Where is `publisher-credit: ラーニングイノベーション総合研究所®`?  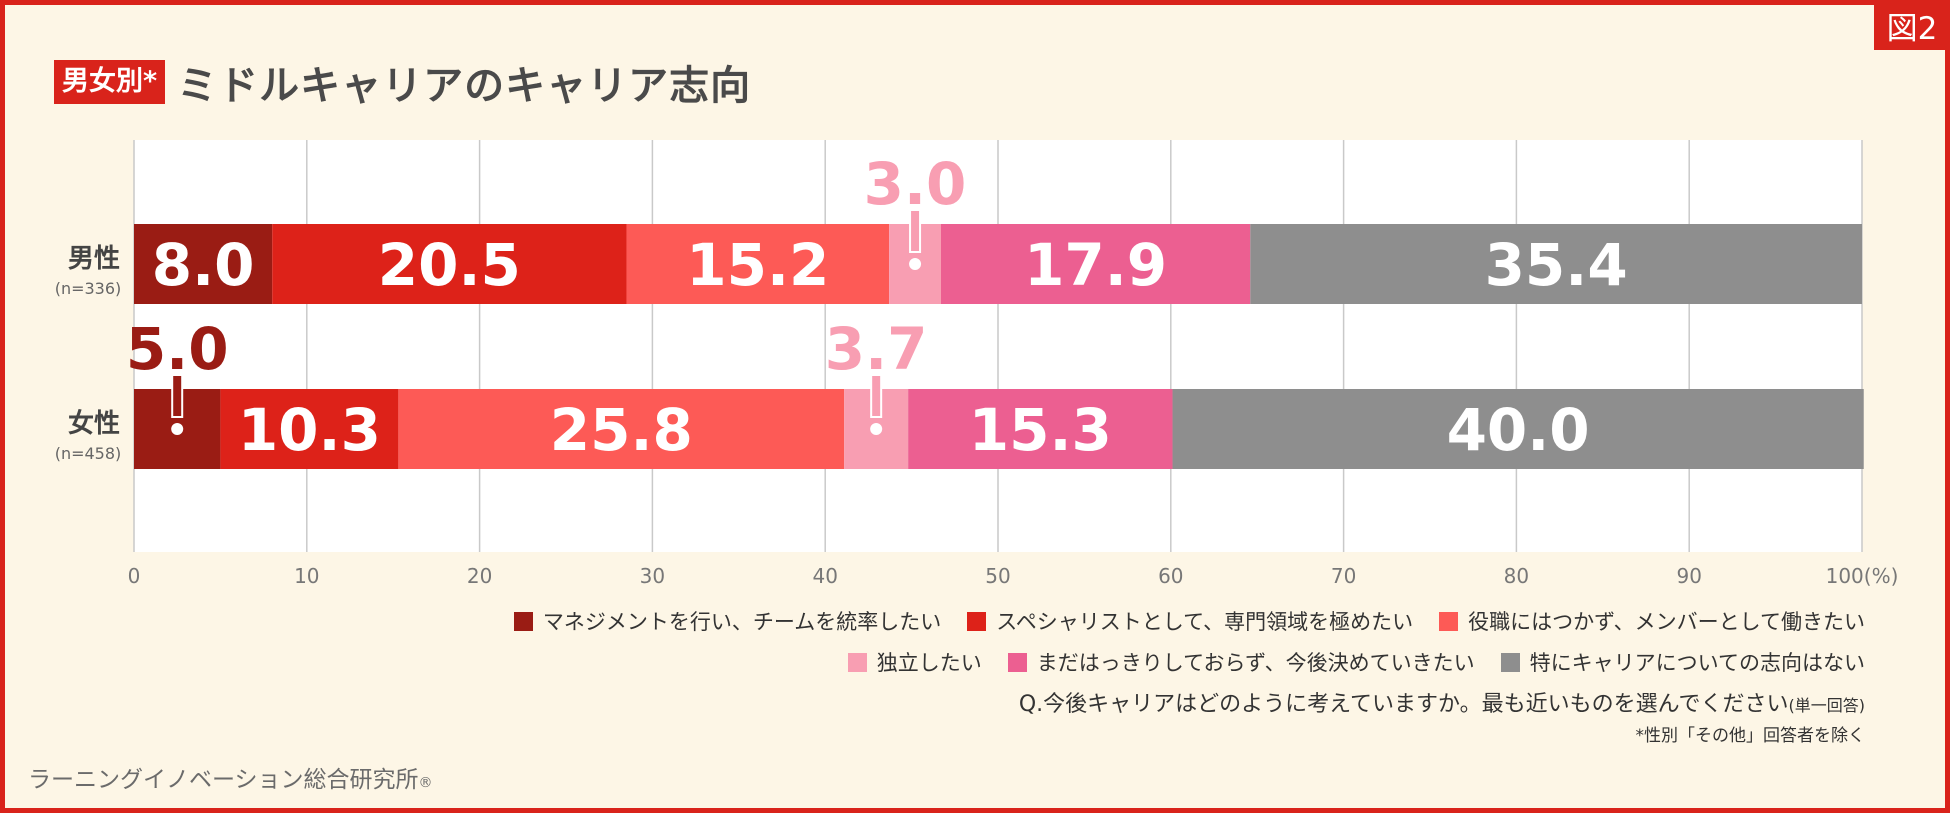
publisher-credit: ラーニングイノベーション総合研究所® is located at coordinates (230, 777).